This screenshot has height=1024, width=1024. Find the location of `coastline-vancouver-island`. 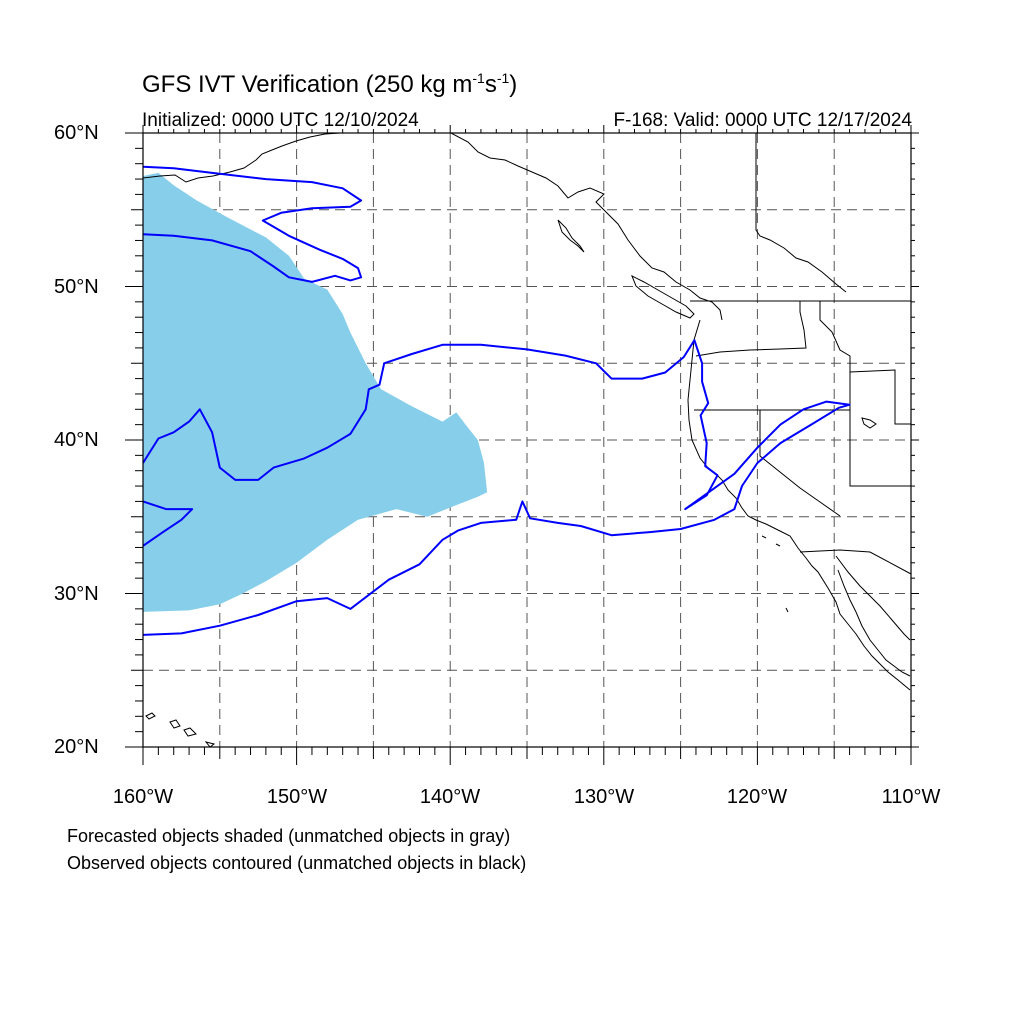

coastline-vancouver-island is located at coordinates (663, 296).